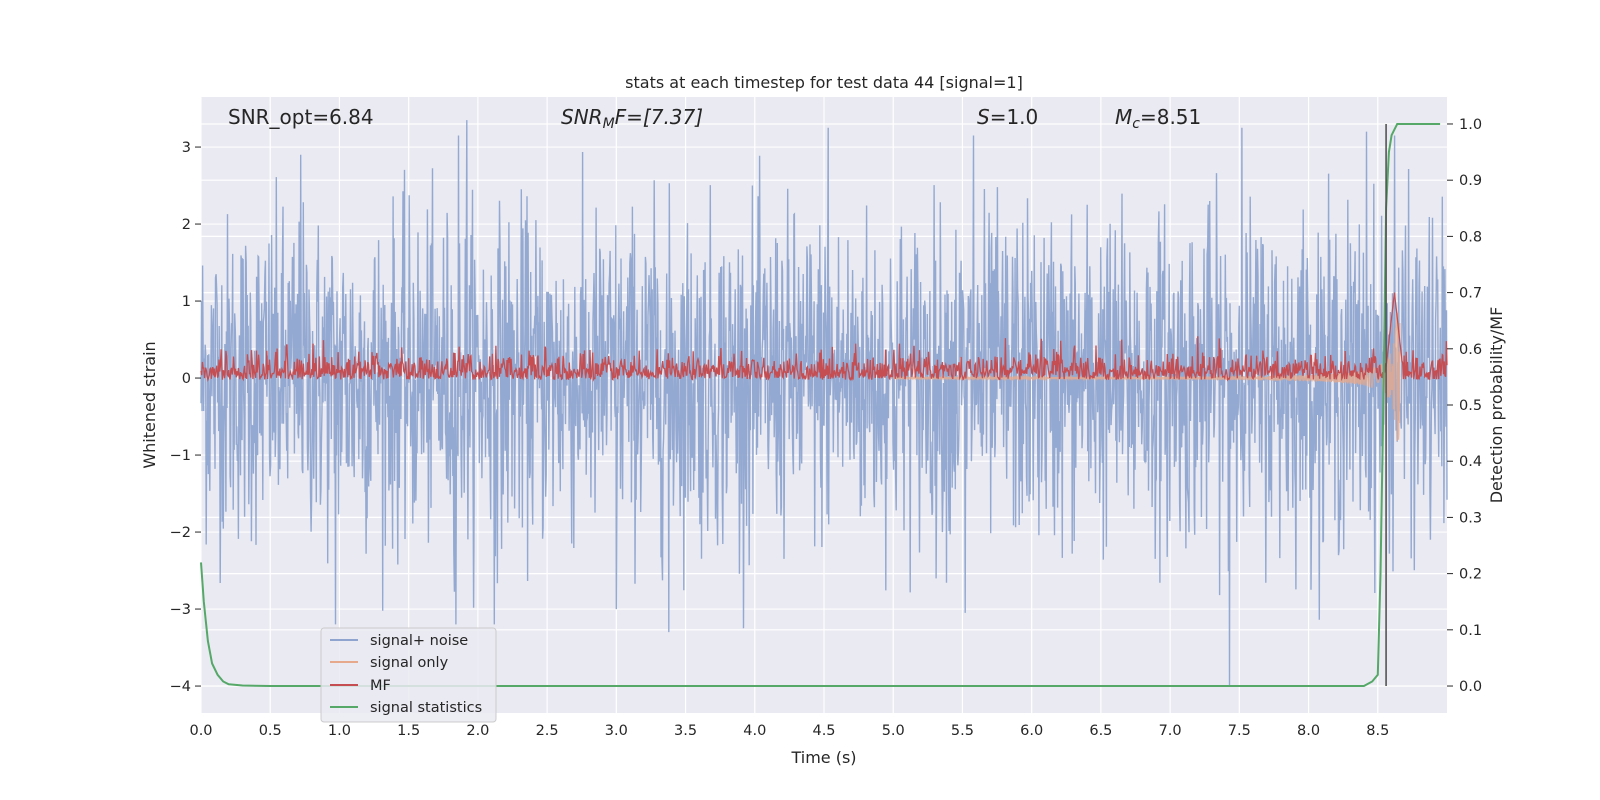 Image resolution: width=1600 pixels, height=800 pixels. Describe the element at coordinates (823, 757) in the screenshot. I see `x-axis-label: Time (s)` at that location.